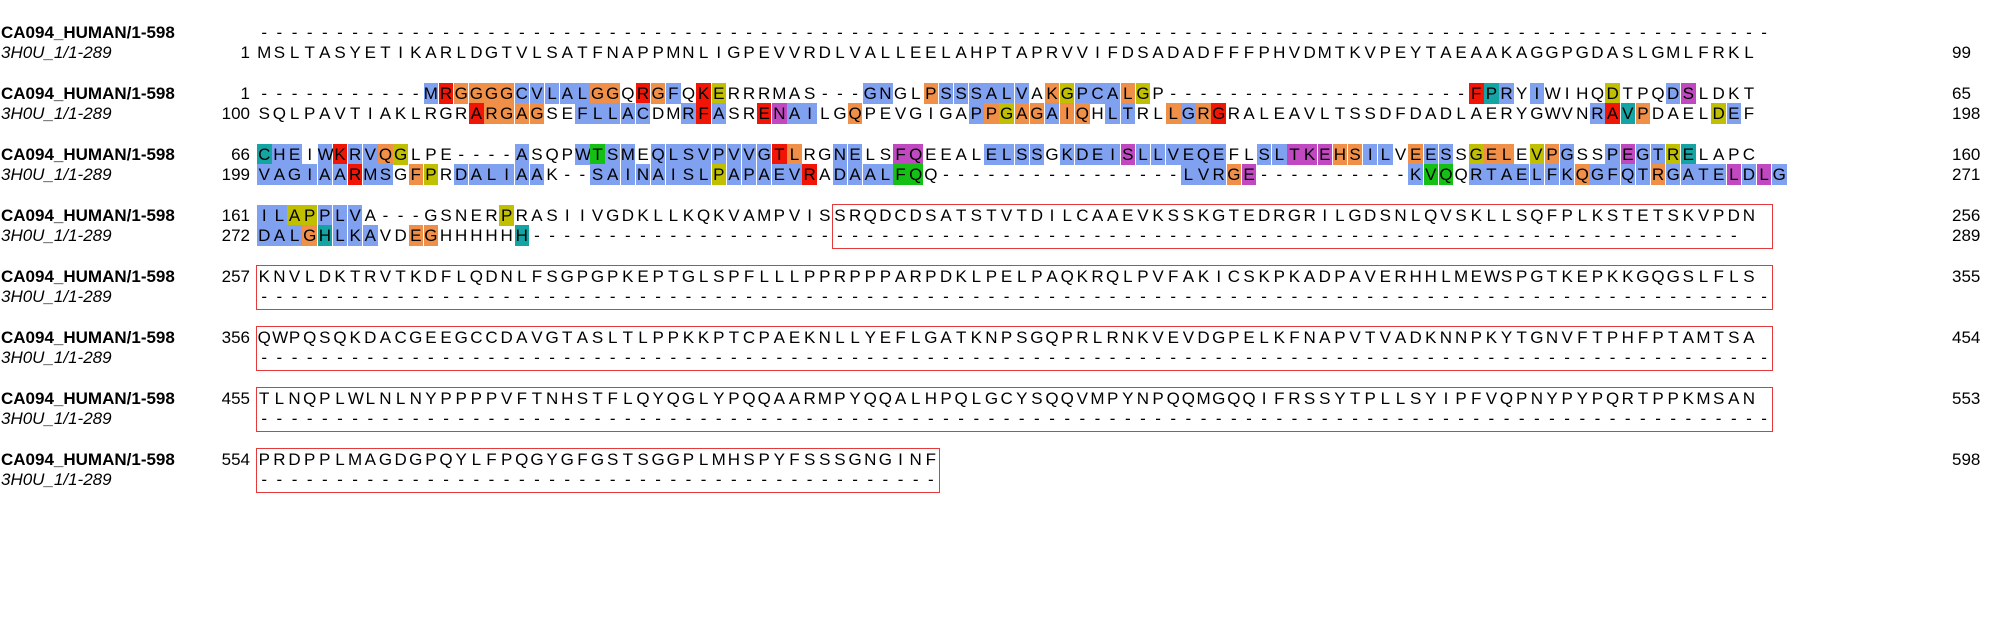 The image size is (2001, 629). What do you see at coordinates (734, 459) in the screenshot?
I see `residue: H` at bounding box center [734, 459].